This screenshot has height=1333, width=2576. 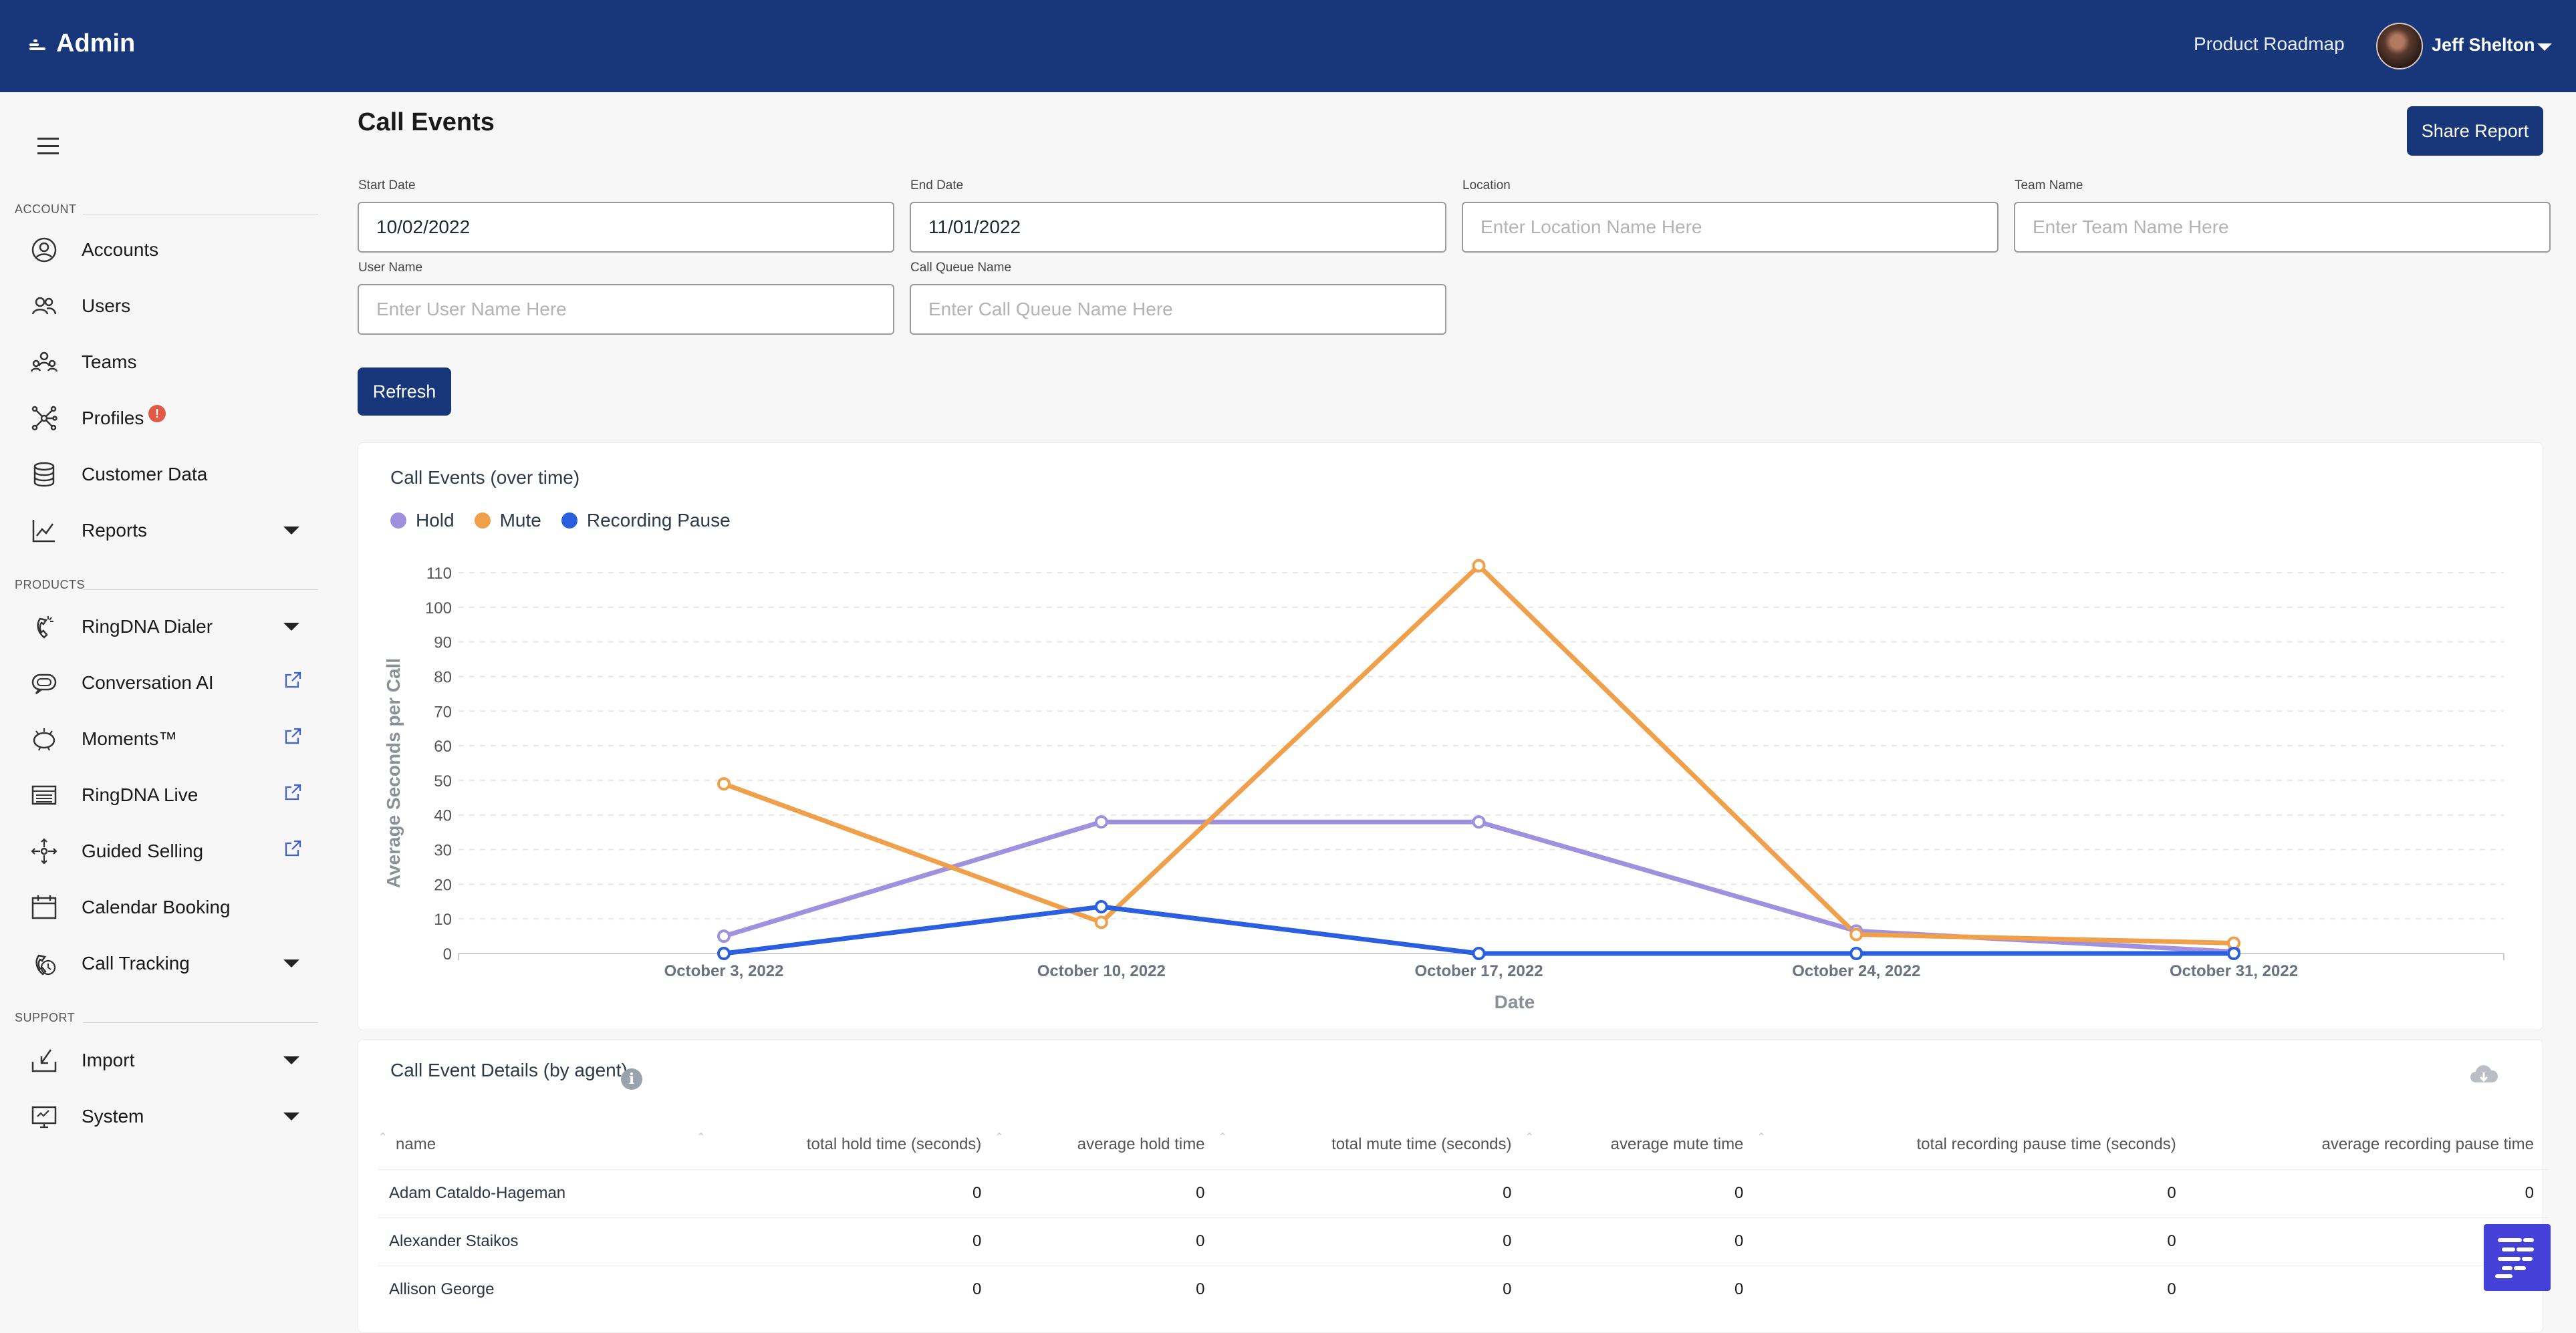 I want to click on sidebar-item-label: RingDNA Dialer, so click(x=147, y=626).